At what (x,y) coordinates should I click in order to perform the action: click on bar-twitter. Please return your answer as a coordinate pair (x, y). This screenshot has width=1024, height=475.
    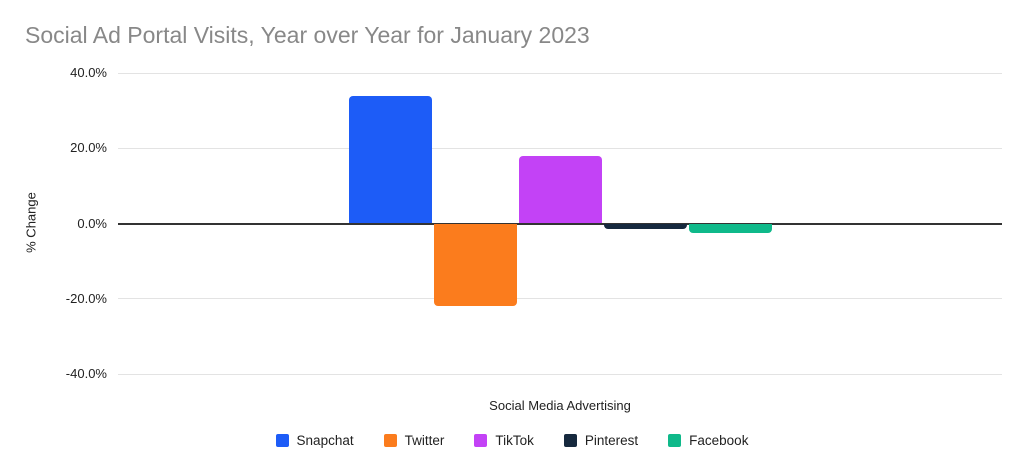
    Looking at the image, I should click on (475, 265).